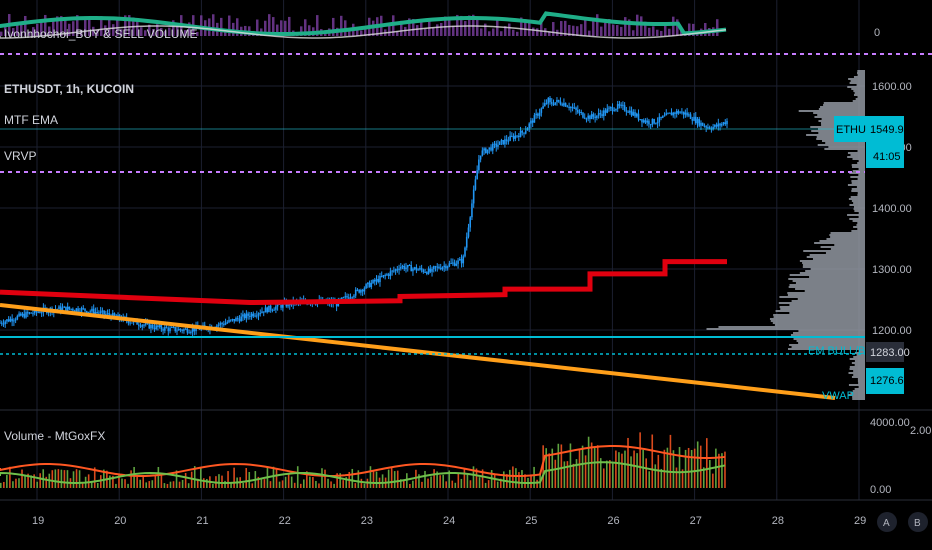 The height and width of the screenshot is (550, 932). Describe the element at coordinates (887, 157) in the screenshot. I see `countdown-tag: 41:05` at that location.